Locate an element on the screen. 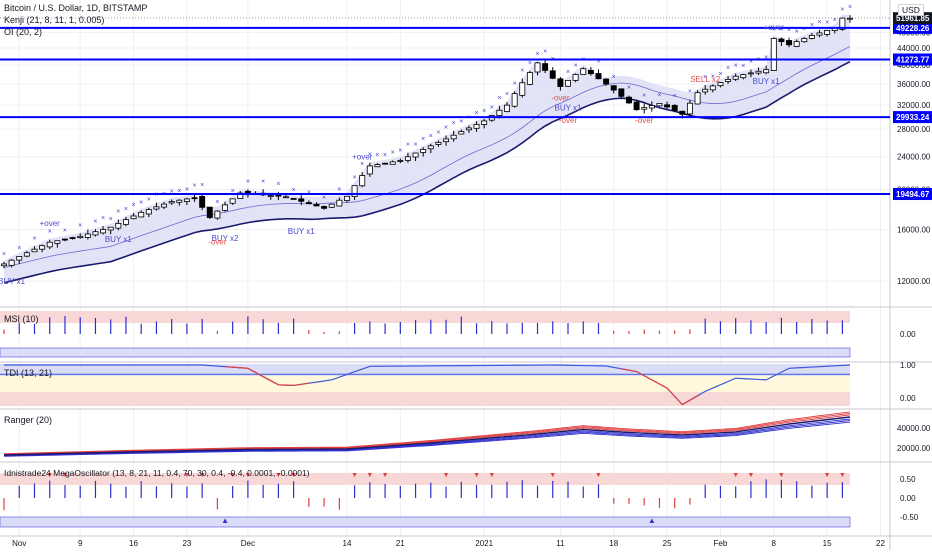 Image resolution: width=932 pixels, height=555 pixels. time-tick-label-0: Nov is located at coordinates (19, 543).